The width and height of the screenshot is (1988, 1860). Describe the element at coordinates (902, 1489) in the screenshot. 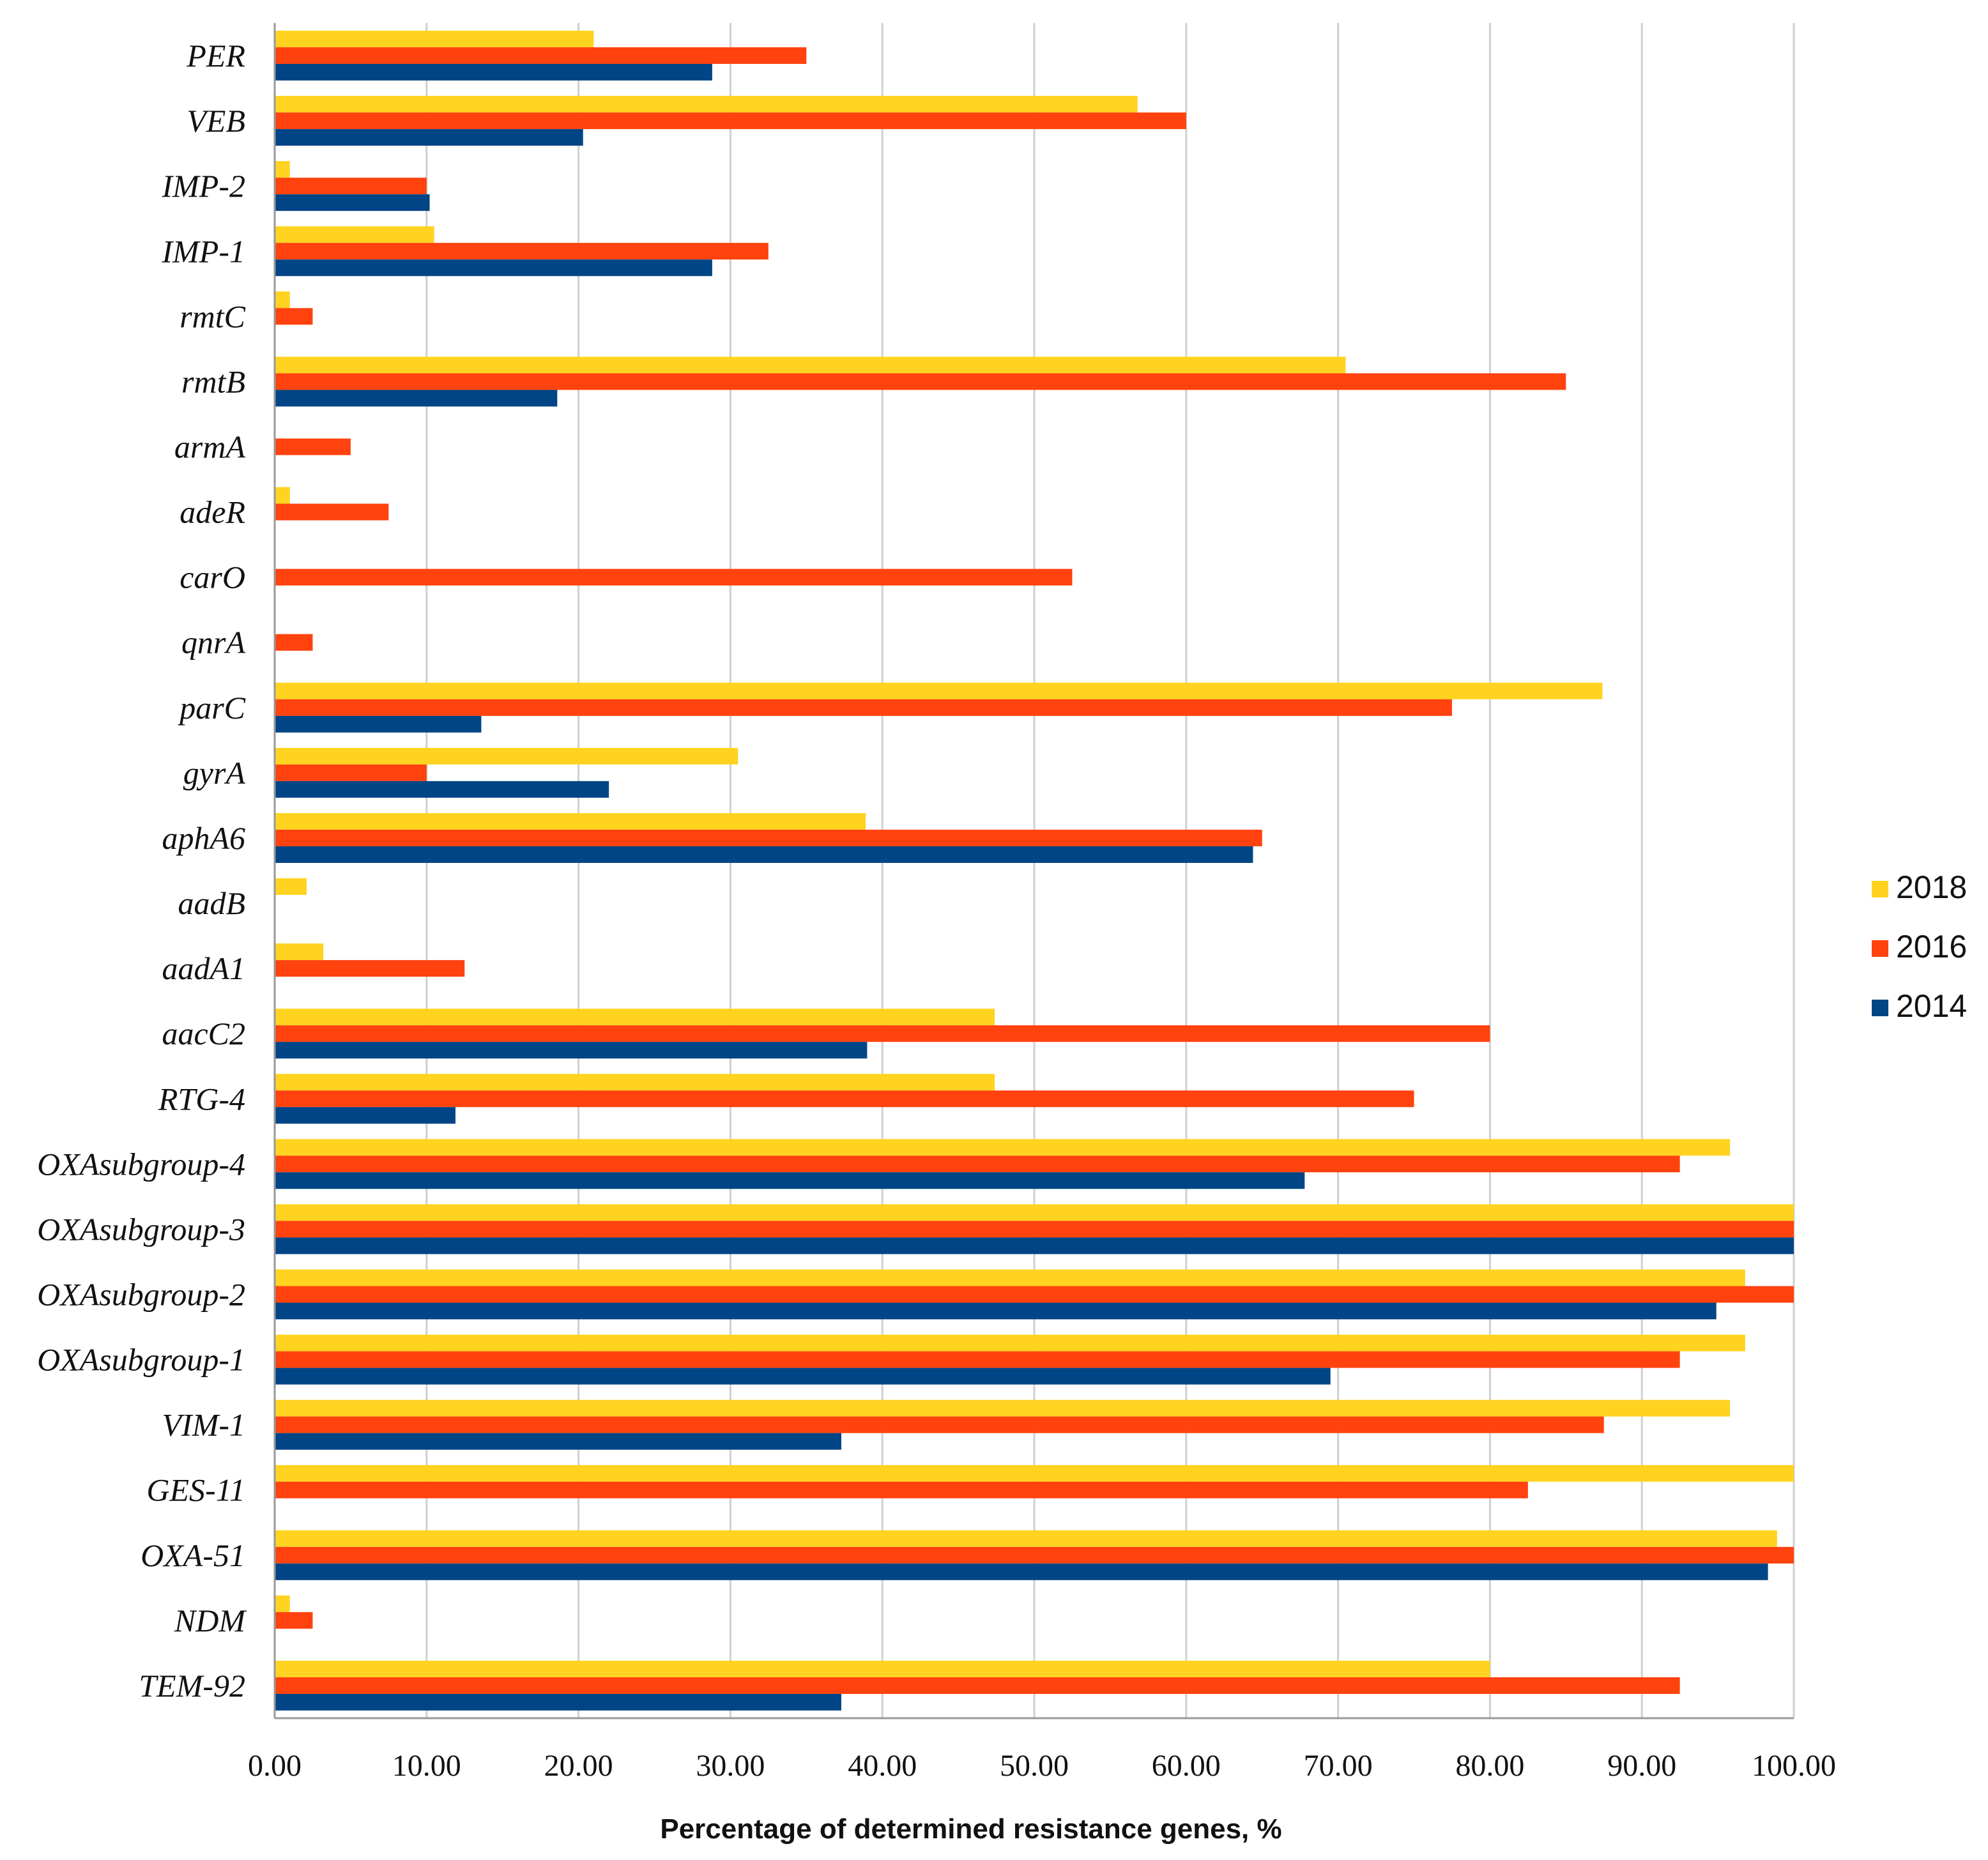

I see `bar-GES-11-2016` at that location.